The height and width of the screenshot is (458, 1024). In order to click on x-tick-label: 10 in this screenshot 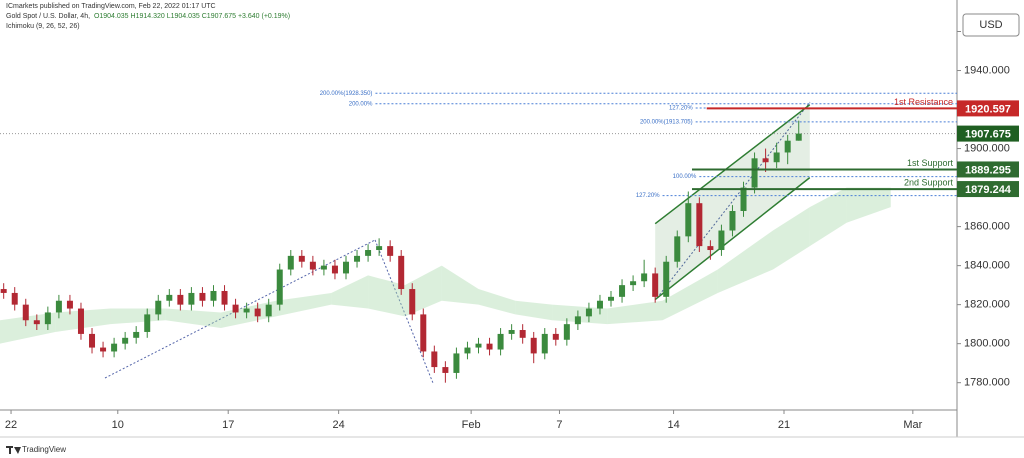, I will do `click(118, 425)`.